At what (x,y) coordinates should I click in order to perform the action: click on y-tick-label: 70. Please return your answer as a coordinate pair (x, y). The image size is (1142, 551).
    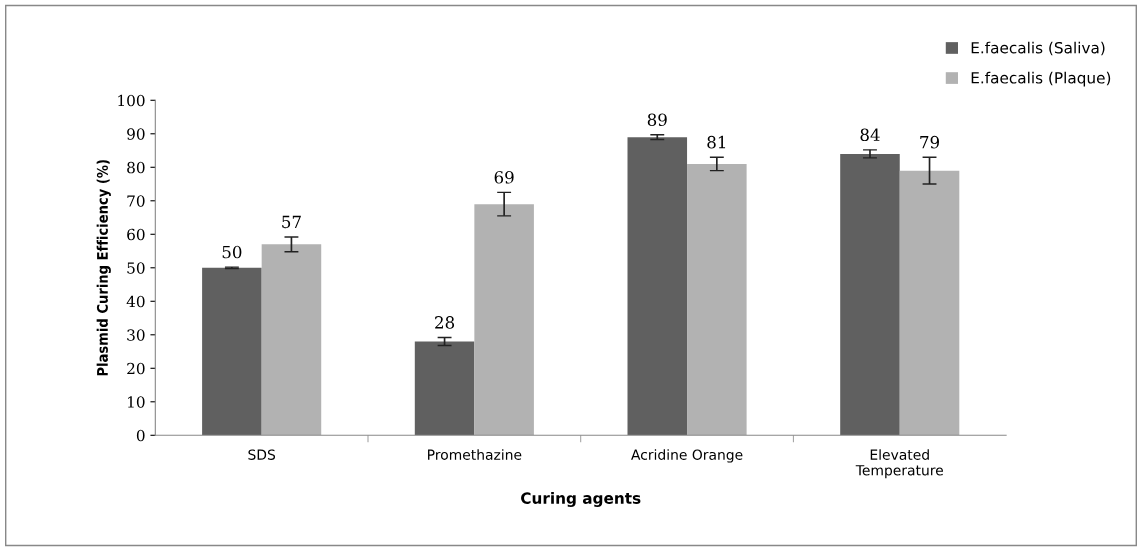
    Looking at the image, I should click on (136, 201).